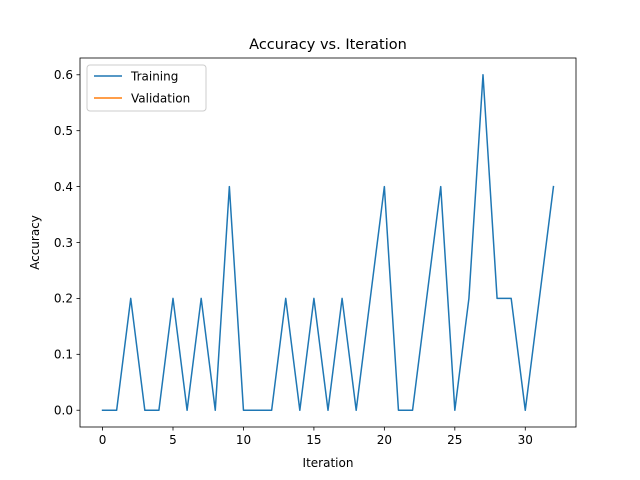  What do you see at coordinates (173, 440) in the screenshot?
I see `x-tick-label: 5` at bounding box center [173, 440].